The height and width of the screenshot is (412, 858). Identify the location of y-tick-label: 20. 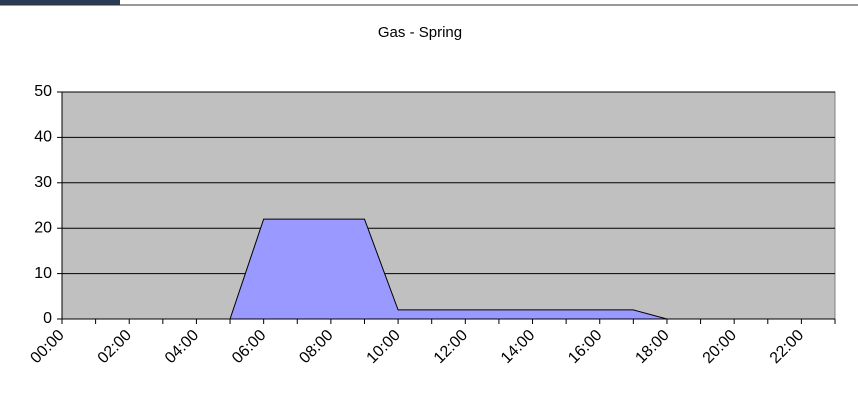
(43, 227).